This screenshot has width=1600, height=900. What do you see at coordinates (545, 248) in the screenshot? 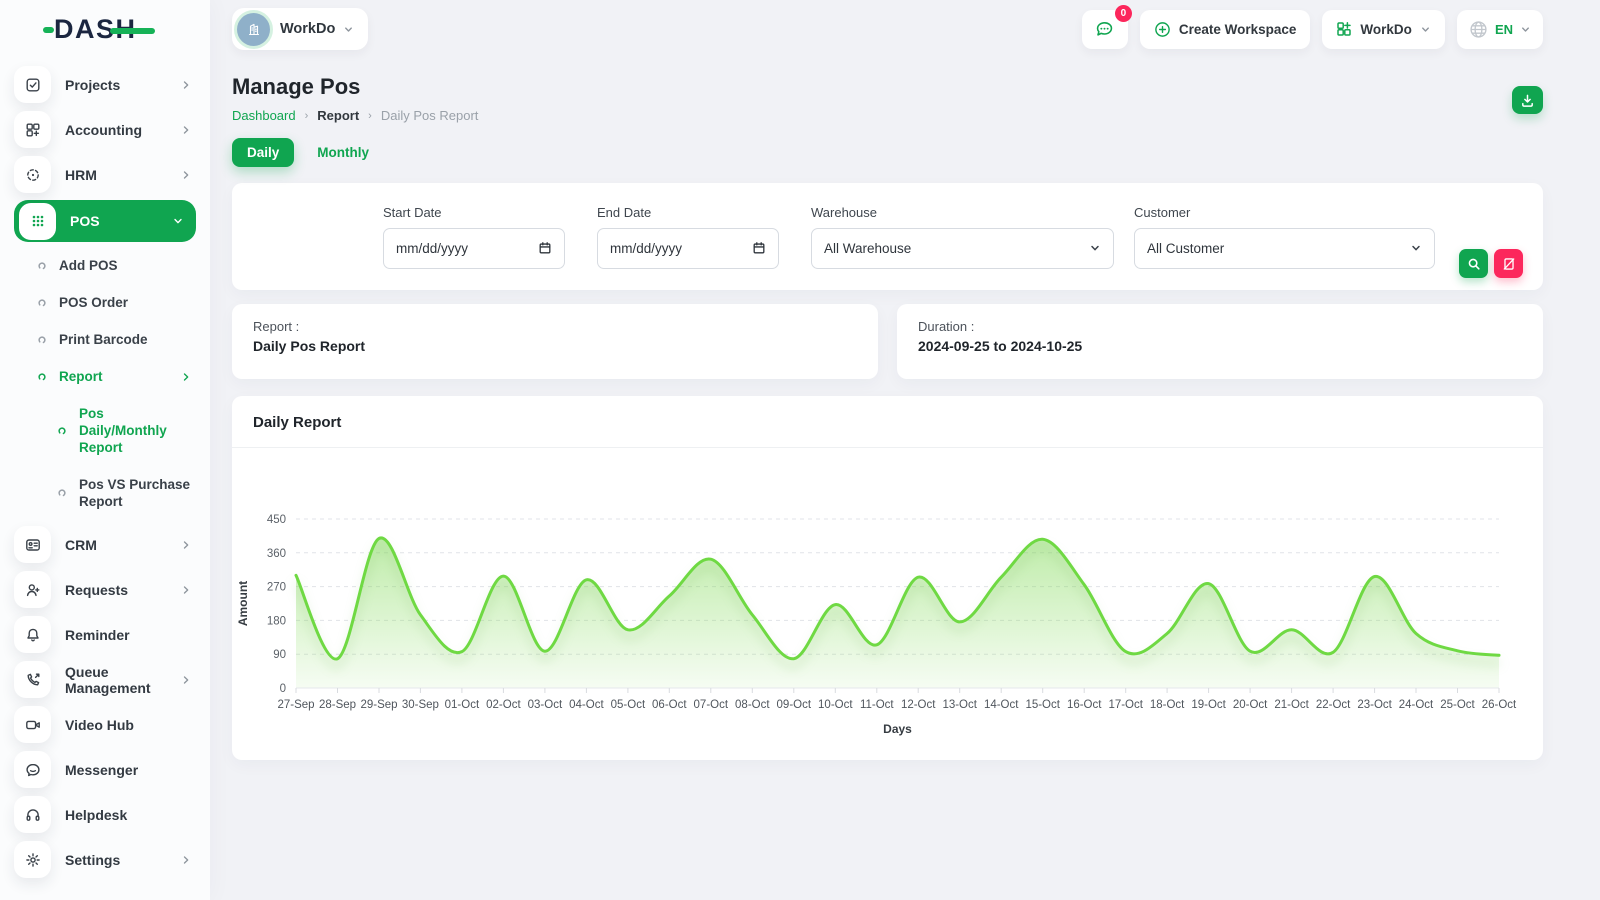
I see `calendar-icon` at bounding box center [545, 248].